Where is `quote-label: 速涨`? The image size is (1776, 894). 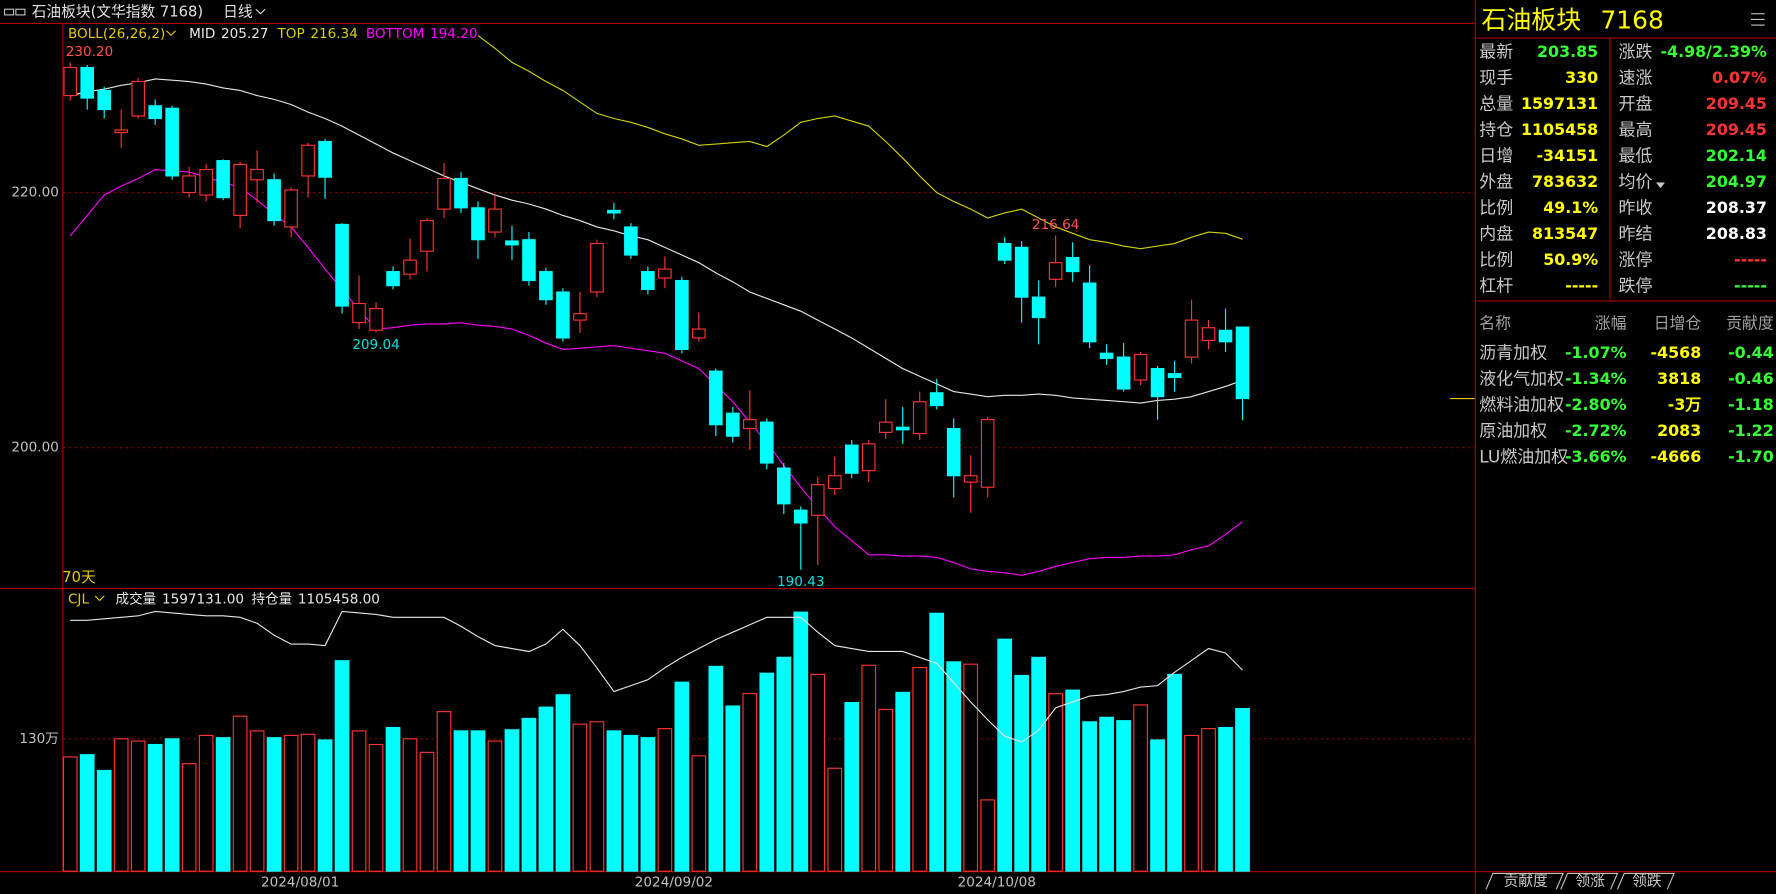 quote-label: 速涨 is located at coordinates (1636, 78).